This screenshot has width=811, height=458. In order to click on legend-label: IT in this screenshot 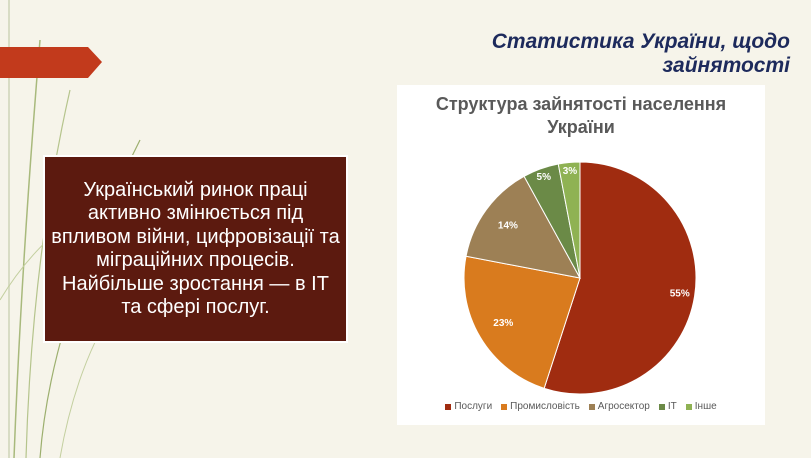, I will do `click(672, 406)`.